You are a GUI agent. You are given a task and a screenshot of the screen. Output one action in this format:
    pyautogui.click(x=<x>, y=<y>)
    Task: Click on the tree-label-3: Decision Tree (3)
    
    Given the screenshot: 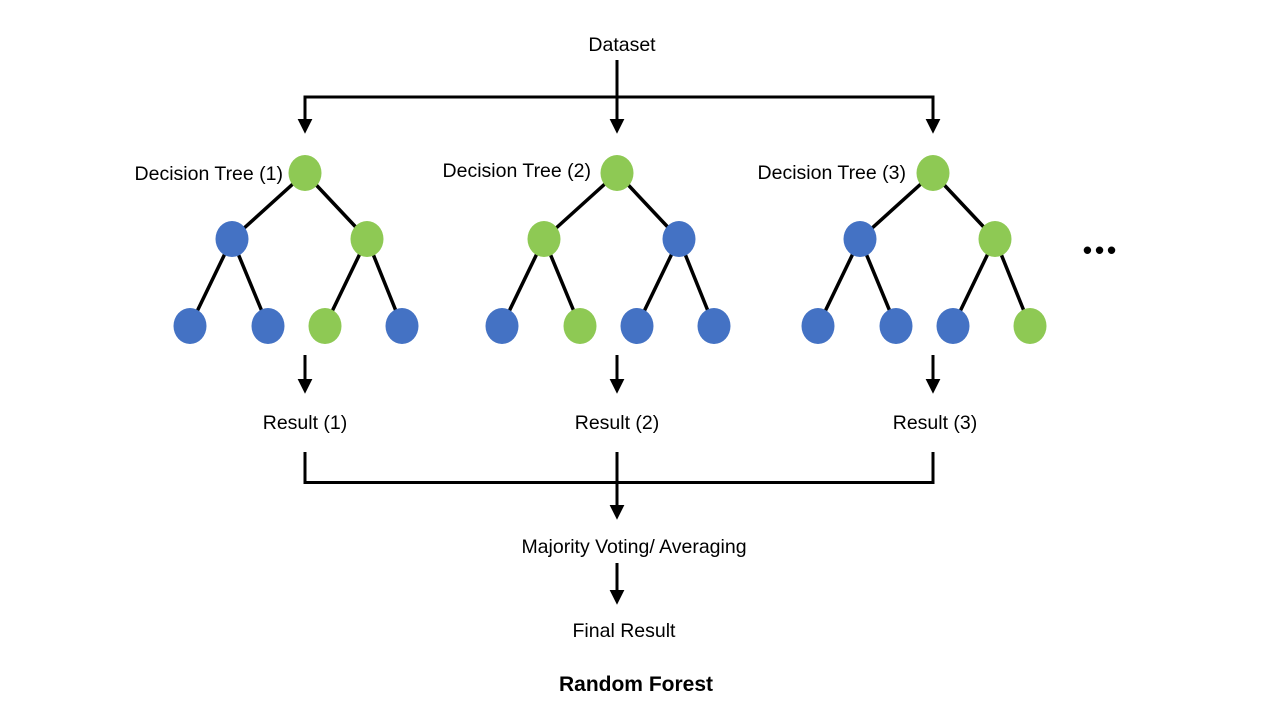 What is the action you would take?
    pyautogui.click(x=832, y=173)
    